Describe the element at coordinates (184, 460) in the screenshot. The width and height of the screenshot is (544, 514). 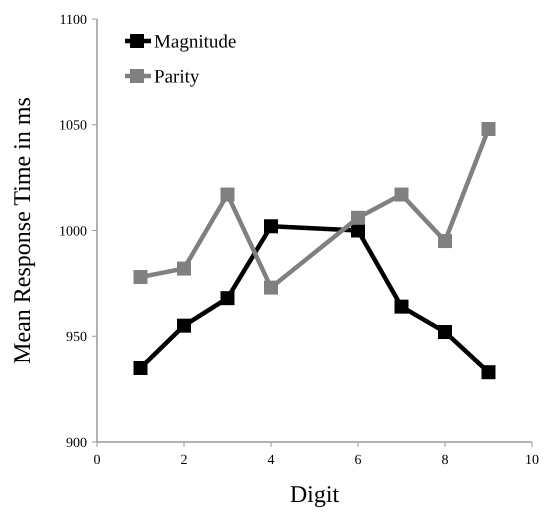
I see `x-tick-label: 2` at that location.